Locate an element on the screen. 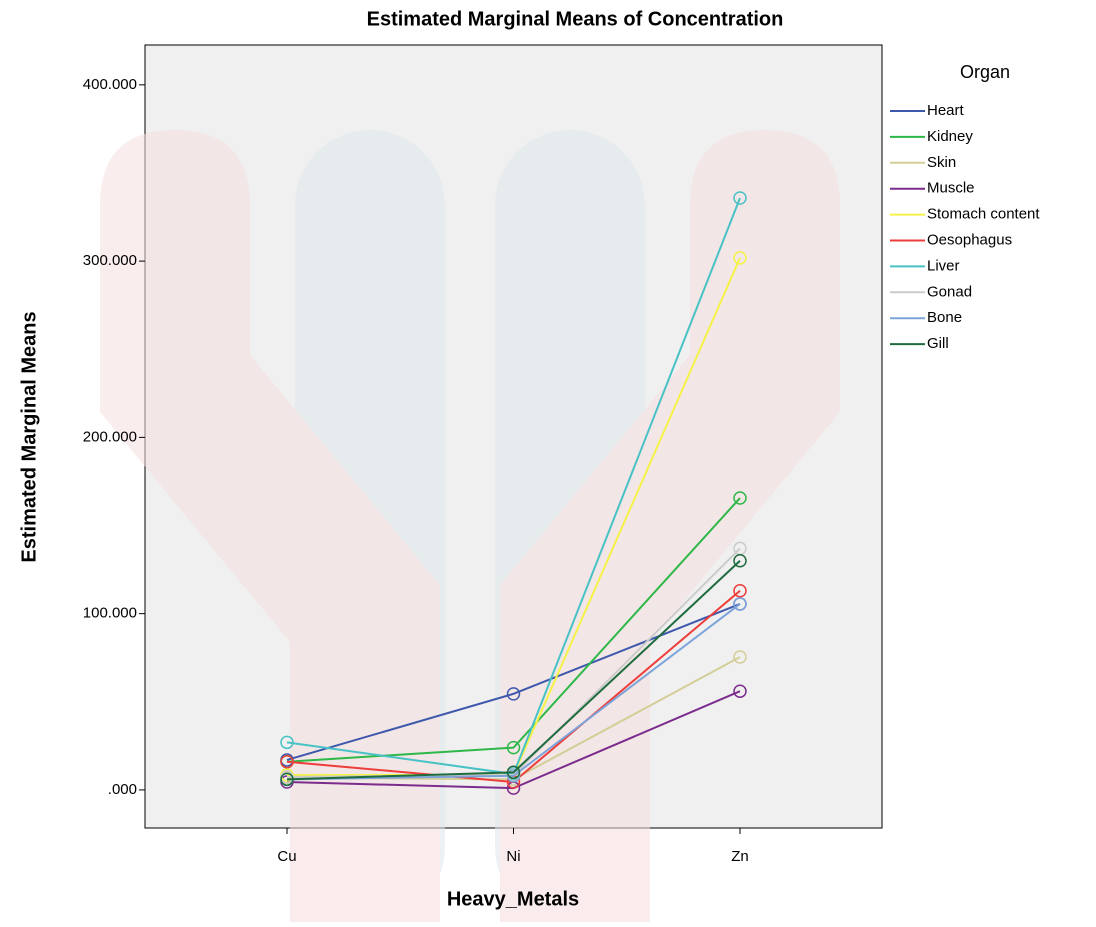 The height and width of the screenshot is (927, 1096). legend-label: Liver is located at coordinates (943, 265).